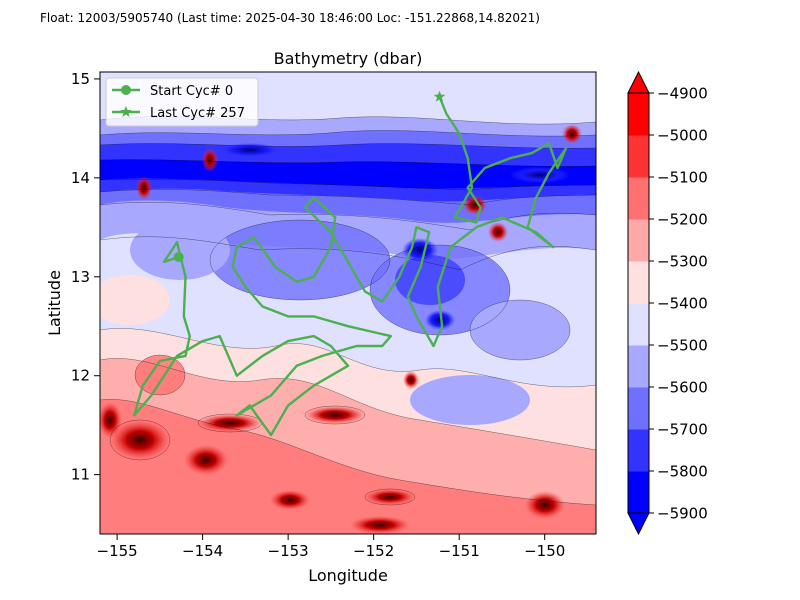 This screenshot has width=800, height=600. Describe the element at coordinates (682, 472) in the screenshot. I see `colorbar-tick-label: −5800` at that location.